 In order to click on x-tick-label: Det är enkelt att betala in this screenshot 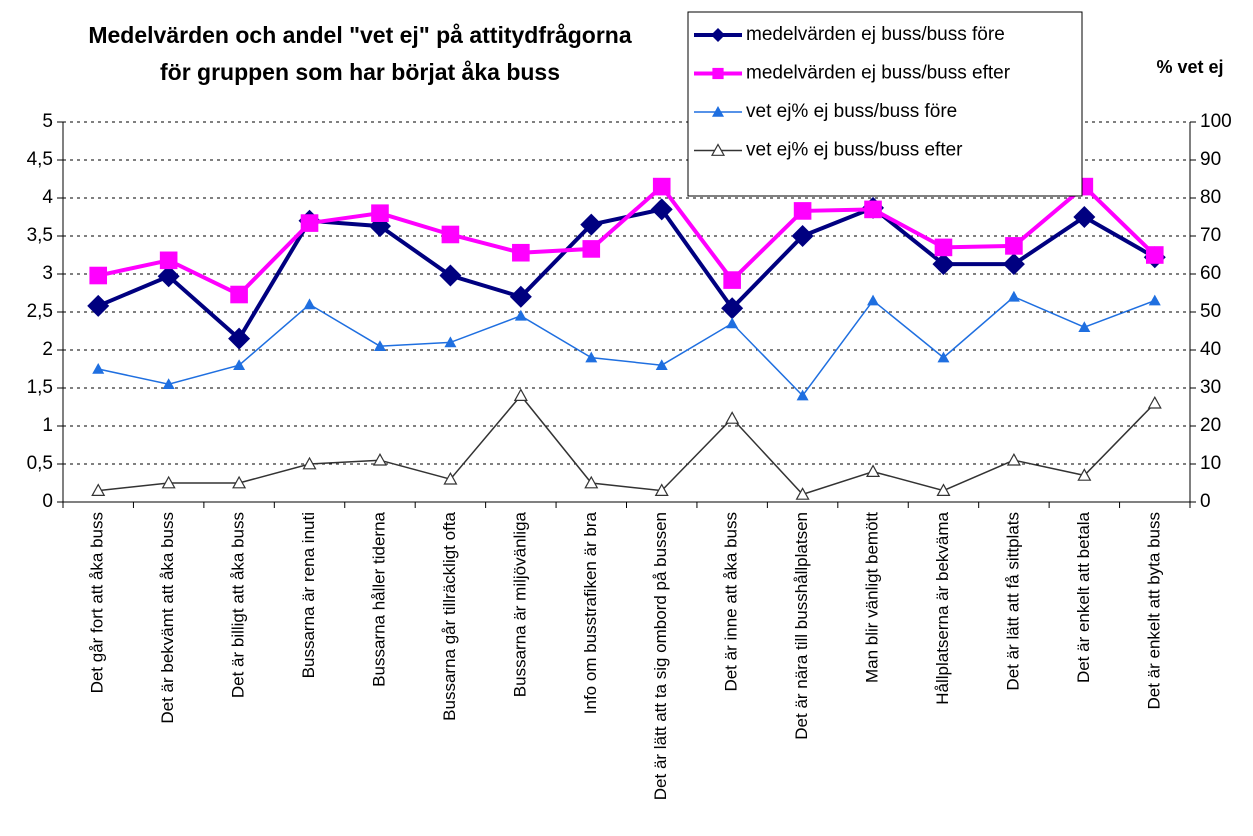, I will do `click(1083, 597)`.